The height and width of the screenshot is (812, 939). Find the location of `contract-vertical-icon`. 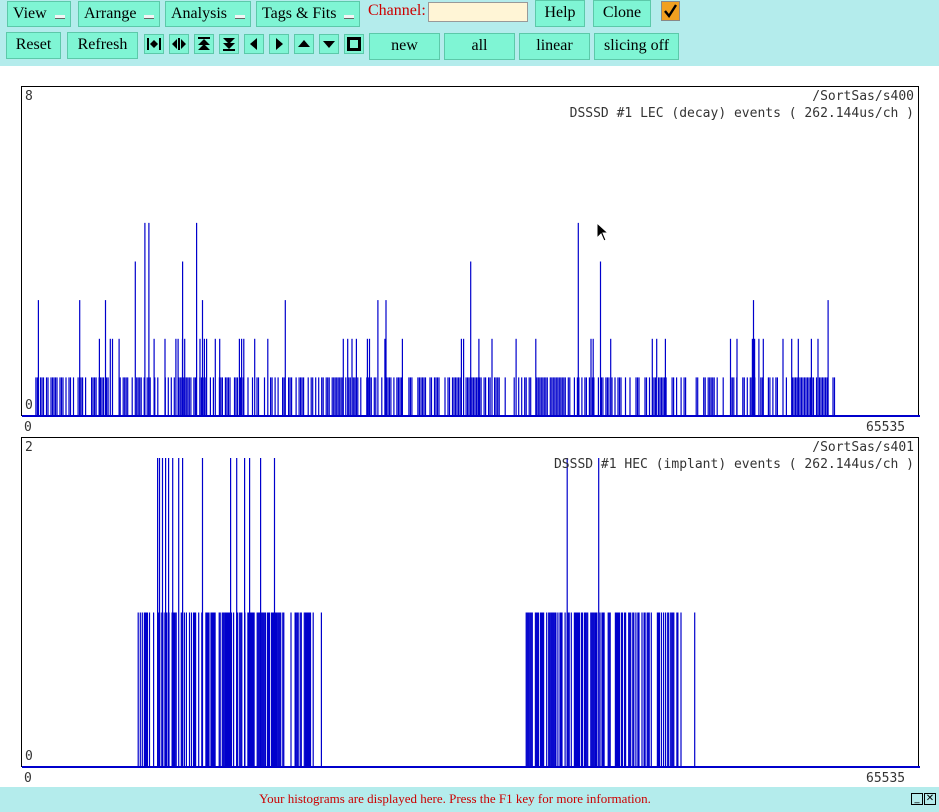

contract-vertical-icon is located at coordinates (229, 44).